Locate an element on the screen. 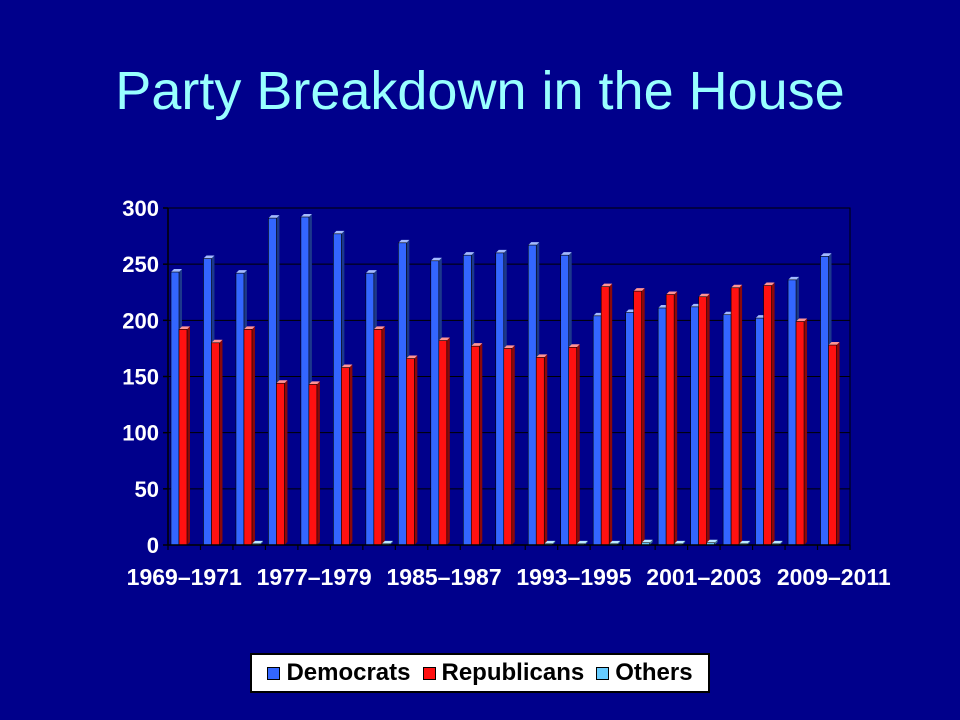 The width and height of the screenshot is (960, 720). y-tick-label: 300 is located at coordinates (140, 208).